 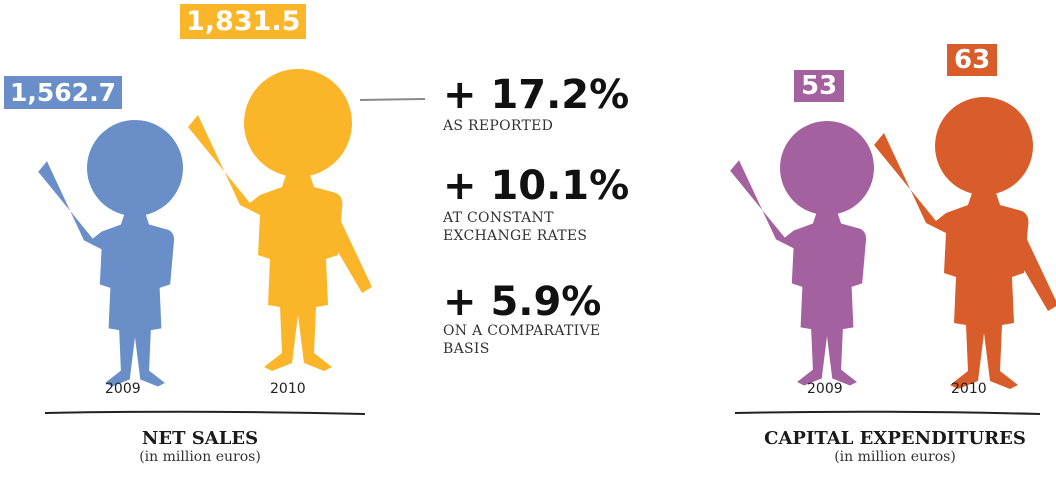 I want to click on growth-comparative-label-2: BASIS, so click(x=466, y=349).